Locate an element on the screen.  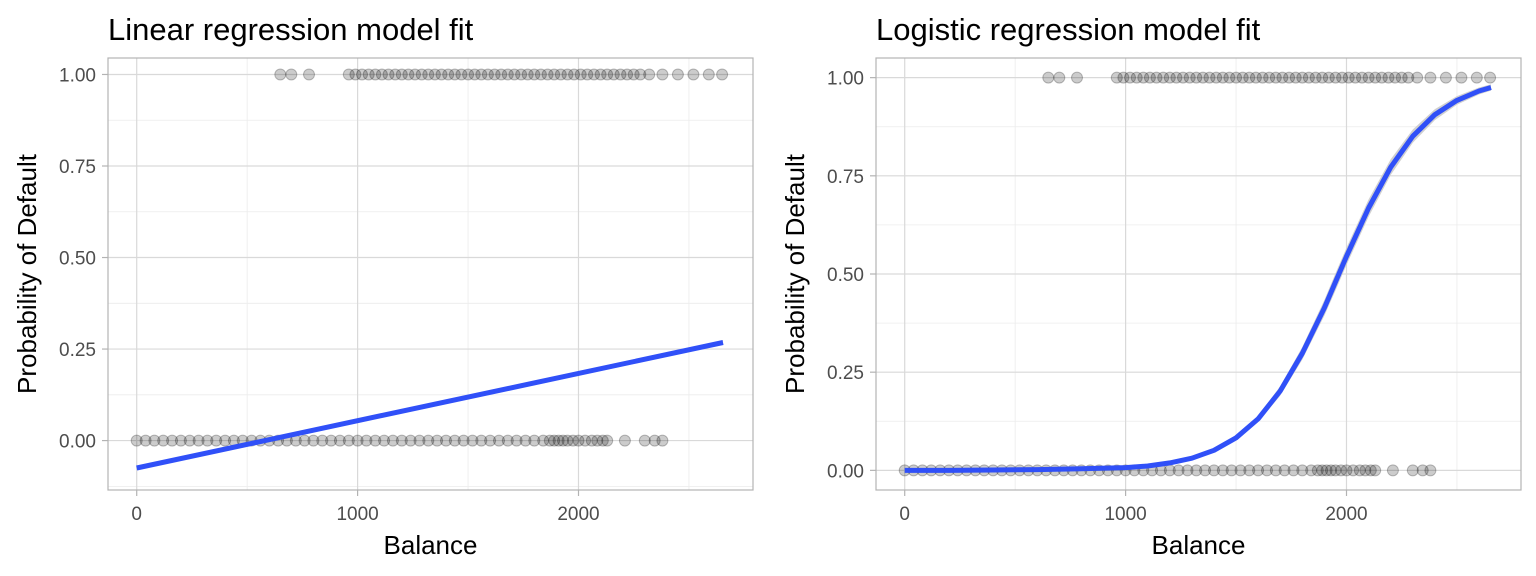
y-tick-label: 0.75 is located at coordinates (77, 167).